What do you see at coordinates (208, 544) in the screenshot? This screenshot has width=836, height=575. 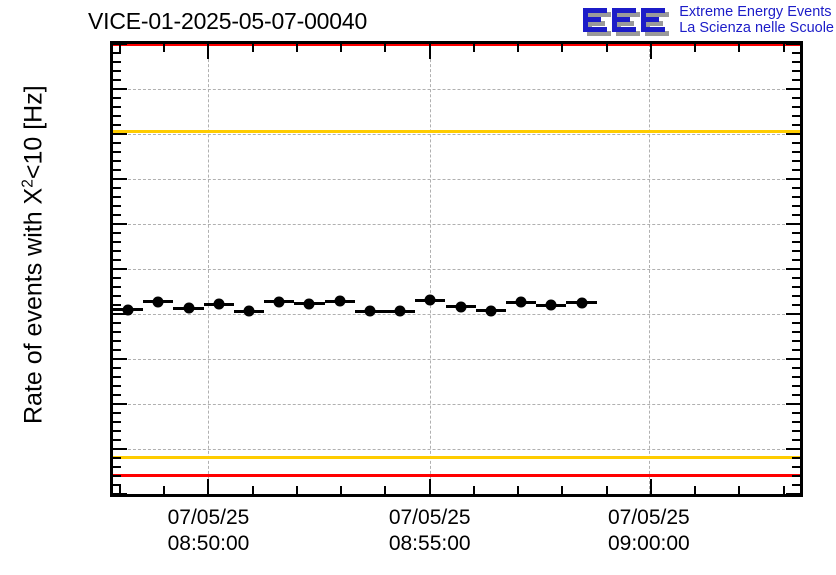 I see `x-tick-label-time: 08:50:00` at bounding box center [208, 544].